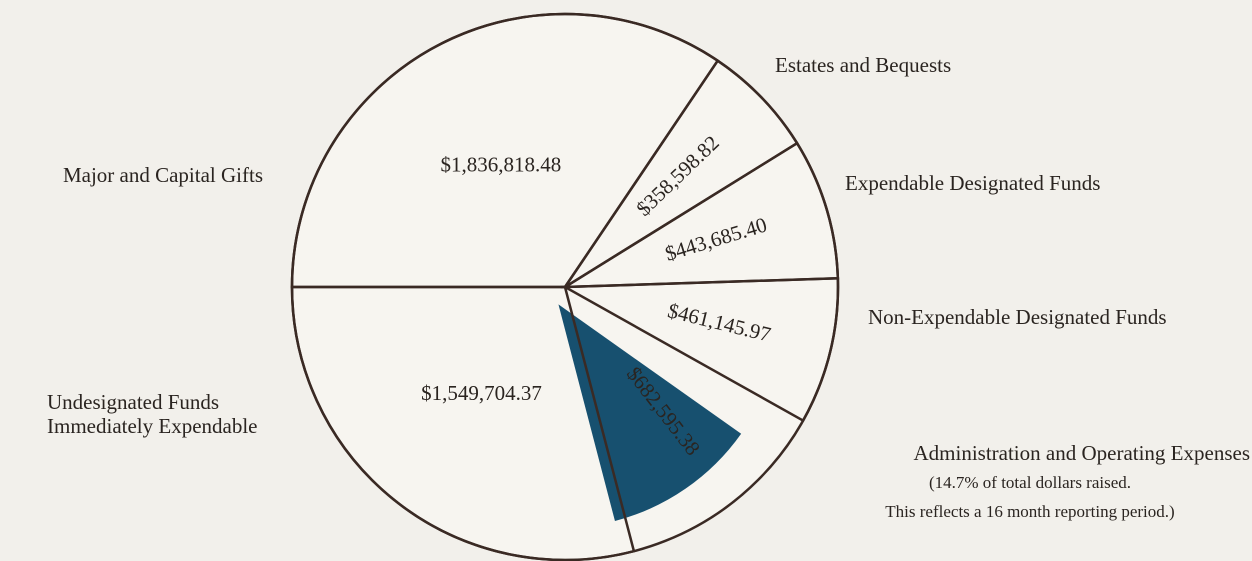 This screenshot has height=561, width=1252. I want to click on value-label: $1,549,704.37, so click(481, 393).